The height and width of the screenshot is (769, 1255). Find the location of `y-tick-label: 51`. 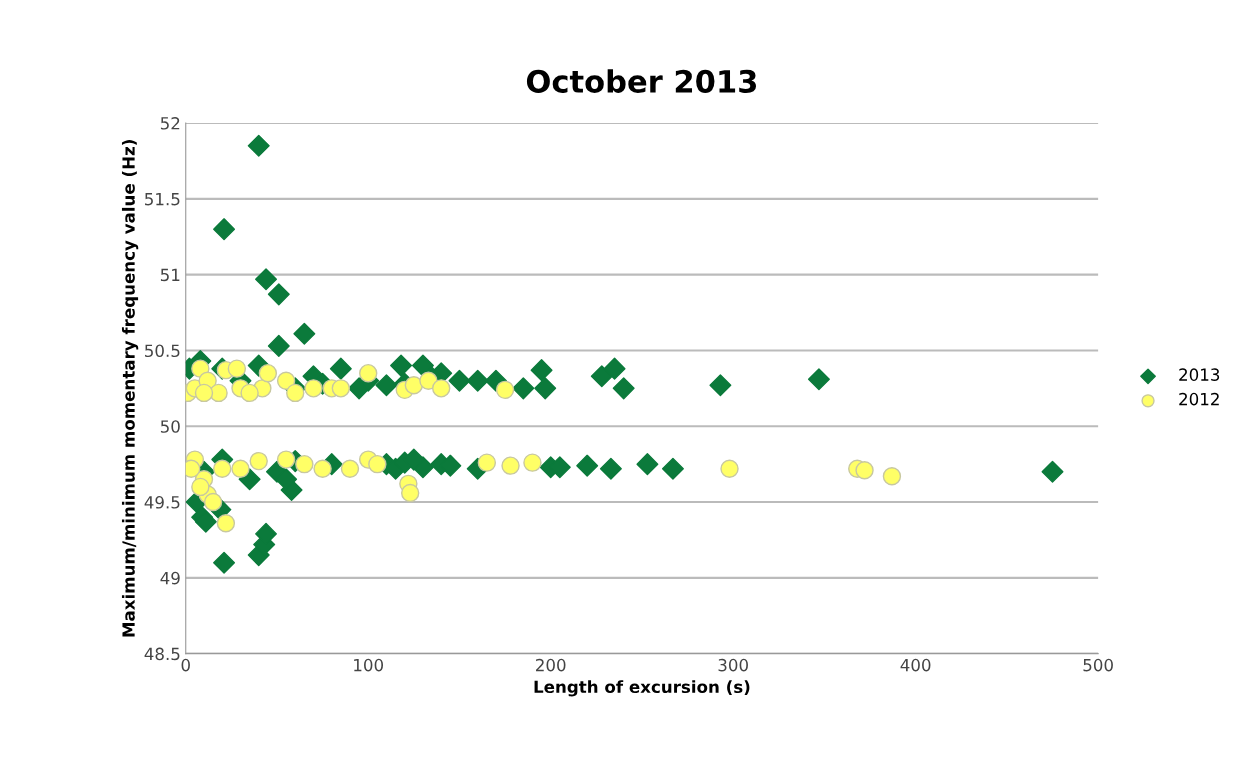

y-tick-label: 51 is located at coordinates (170, 275).